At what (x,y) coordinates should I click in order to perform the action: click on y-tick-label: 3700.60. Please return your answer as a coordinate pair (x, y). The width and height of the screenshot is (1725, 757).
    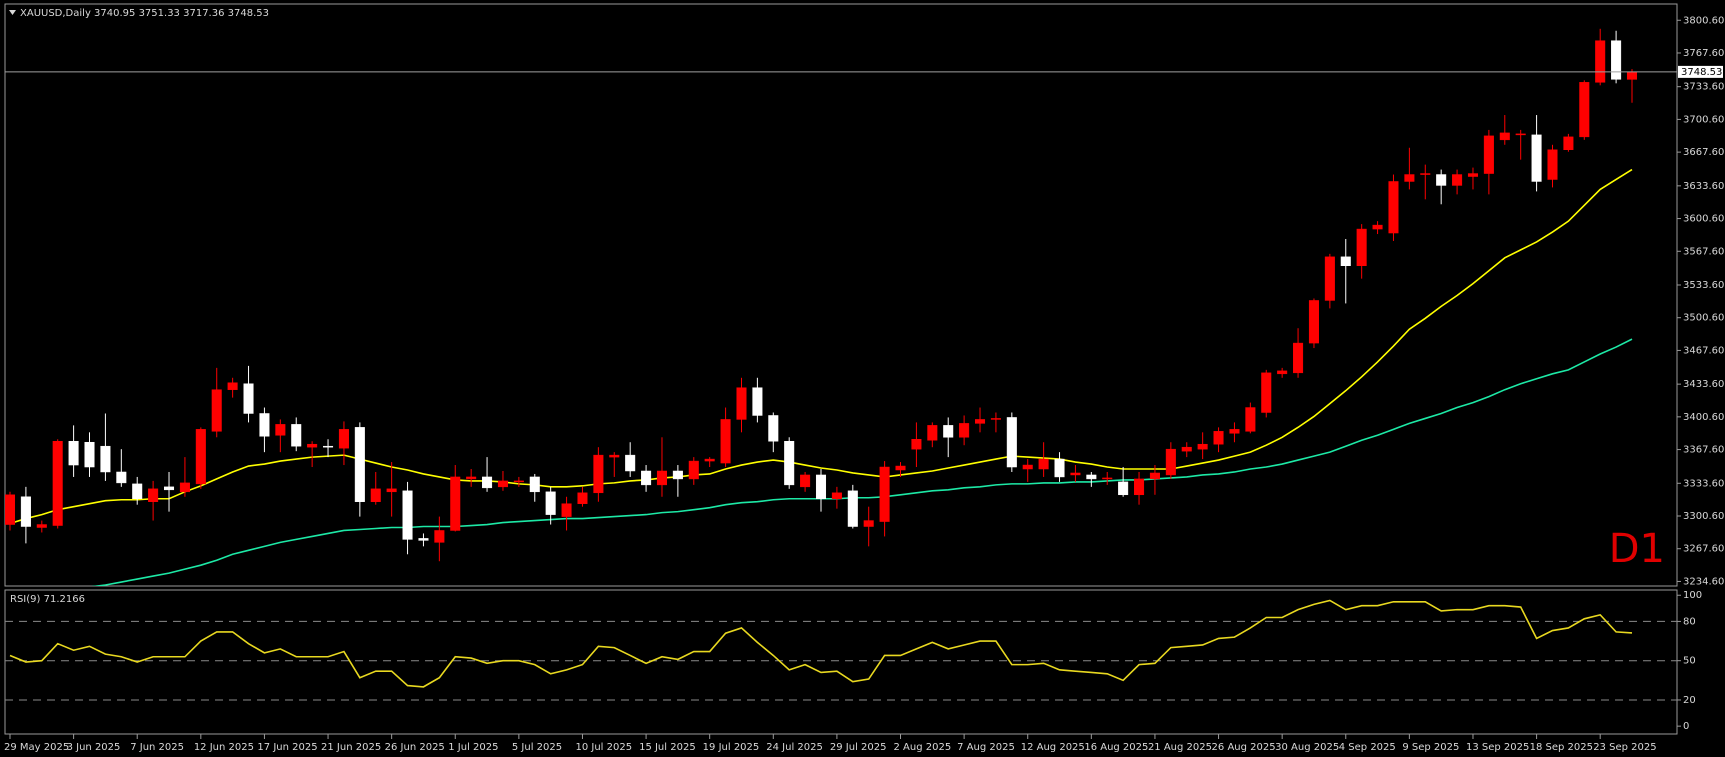
    Looking at the image, I should click on (1703, 119).